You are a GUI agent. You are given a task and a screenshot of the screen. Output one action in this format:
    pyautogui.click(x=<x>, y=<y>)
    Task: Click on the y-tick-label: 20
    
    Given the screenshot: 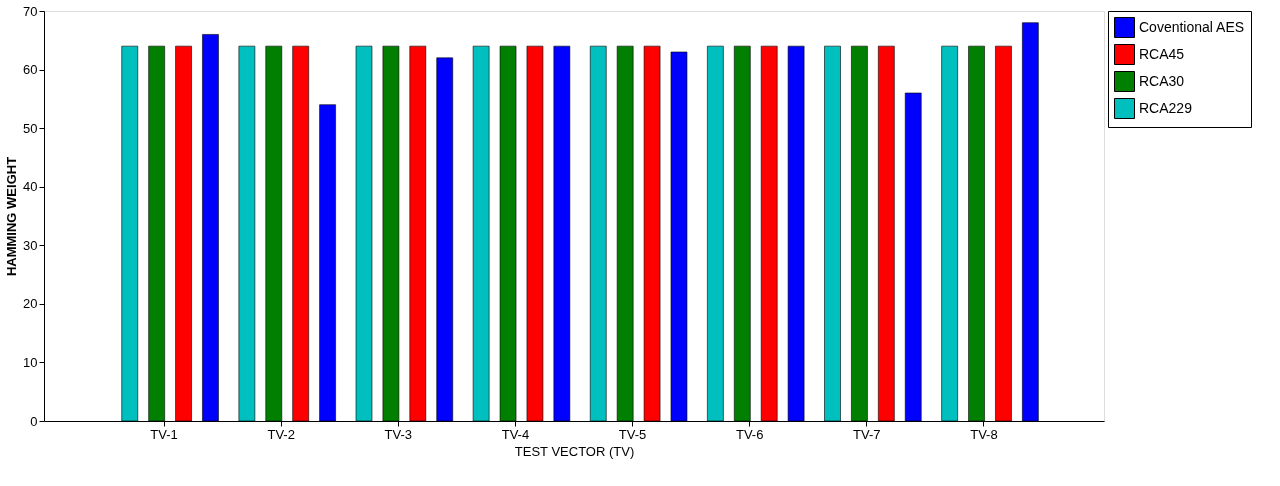 What is the action you would take?
    pyautogui.click(x=30, y=304)
    